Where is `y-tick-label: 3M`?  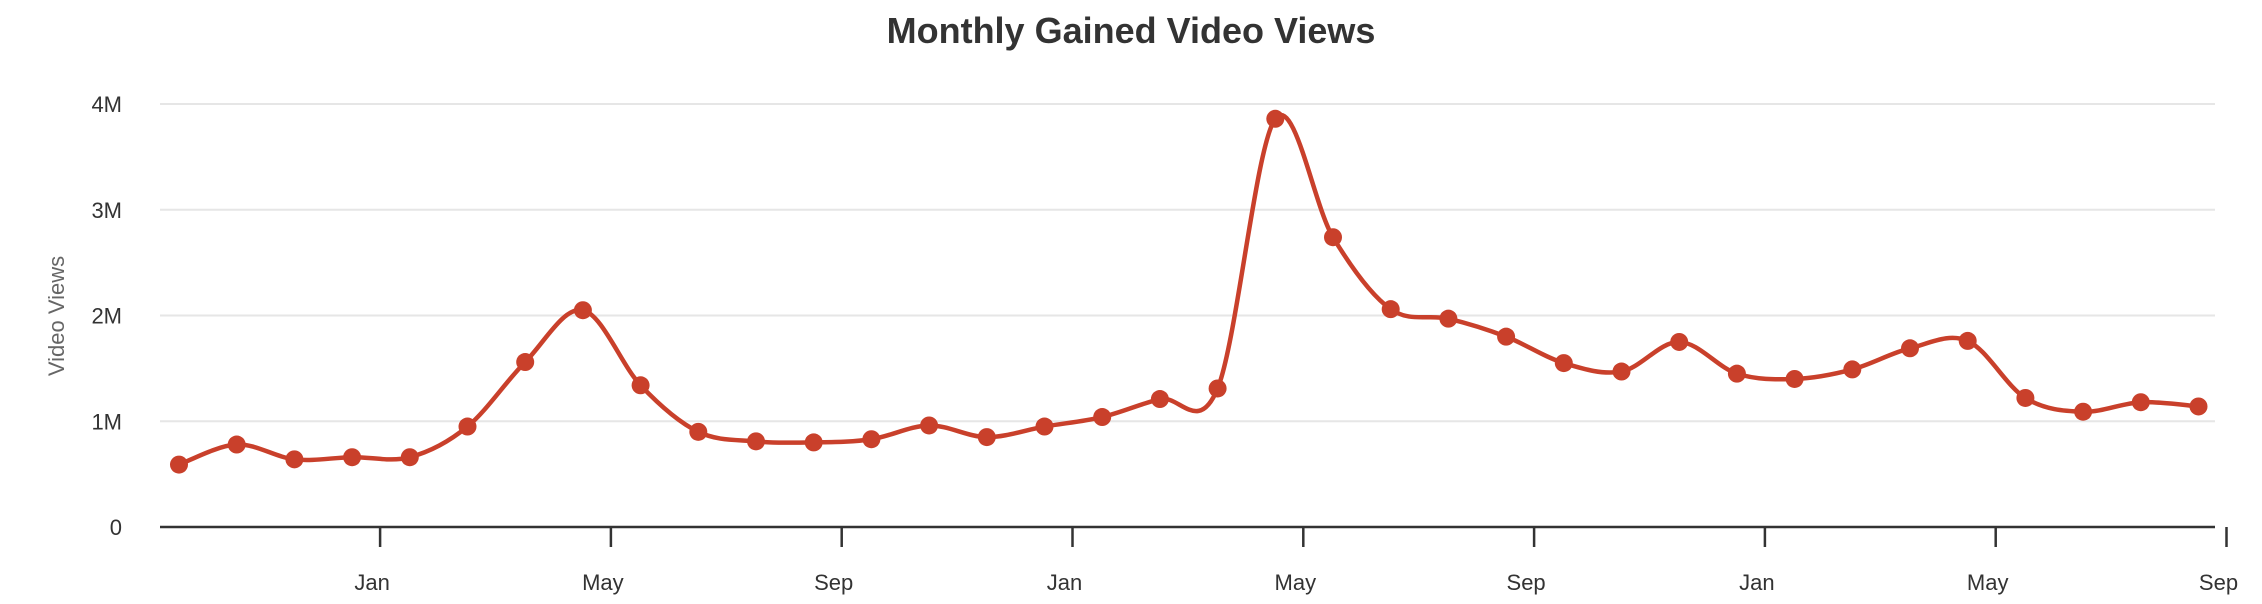
y-tick-label: 3M is located at coordinates (106, 210).